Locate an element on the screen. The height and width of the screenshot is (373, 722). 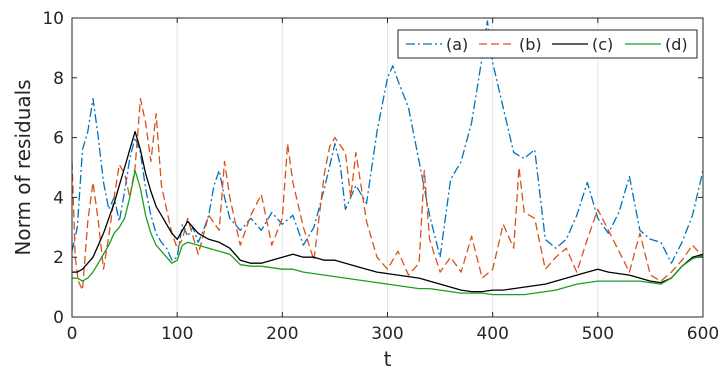
x-tick-label: 100 is located at coordinates (177, 334).